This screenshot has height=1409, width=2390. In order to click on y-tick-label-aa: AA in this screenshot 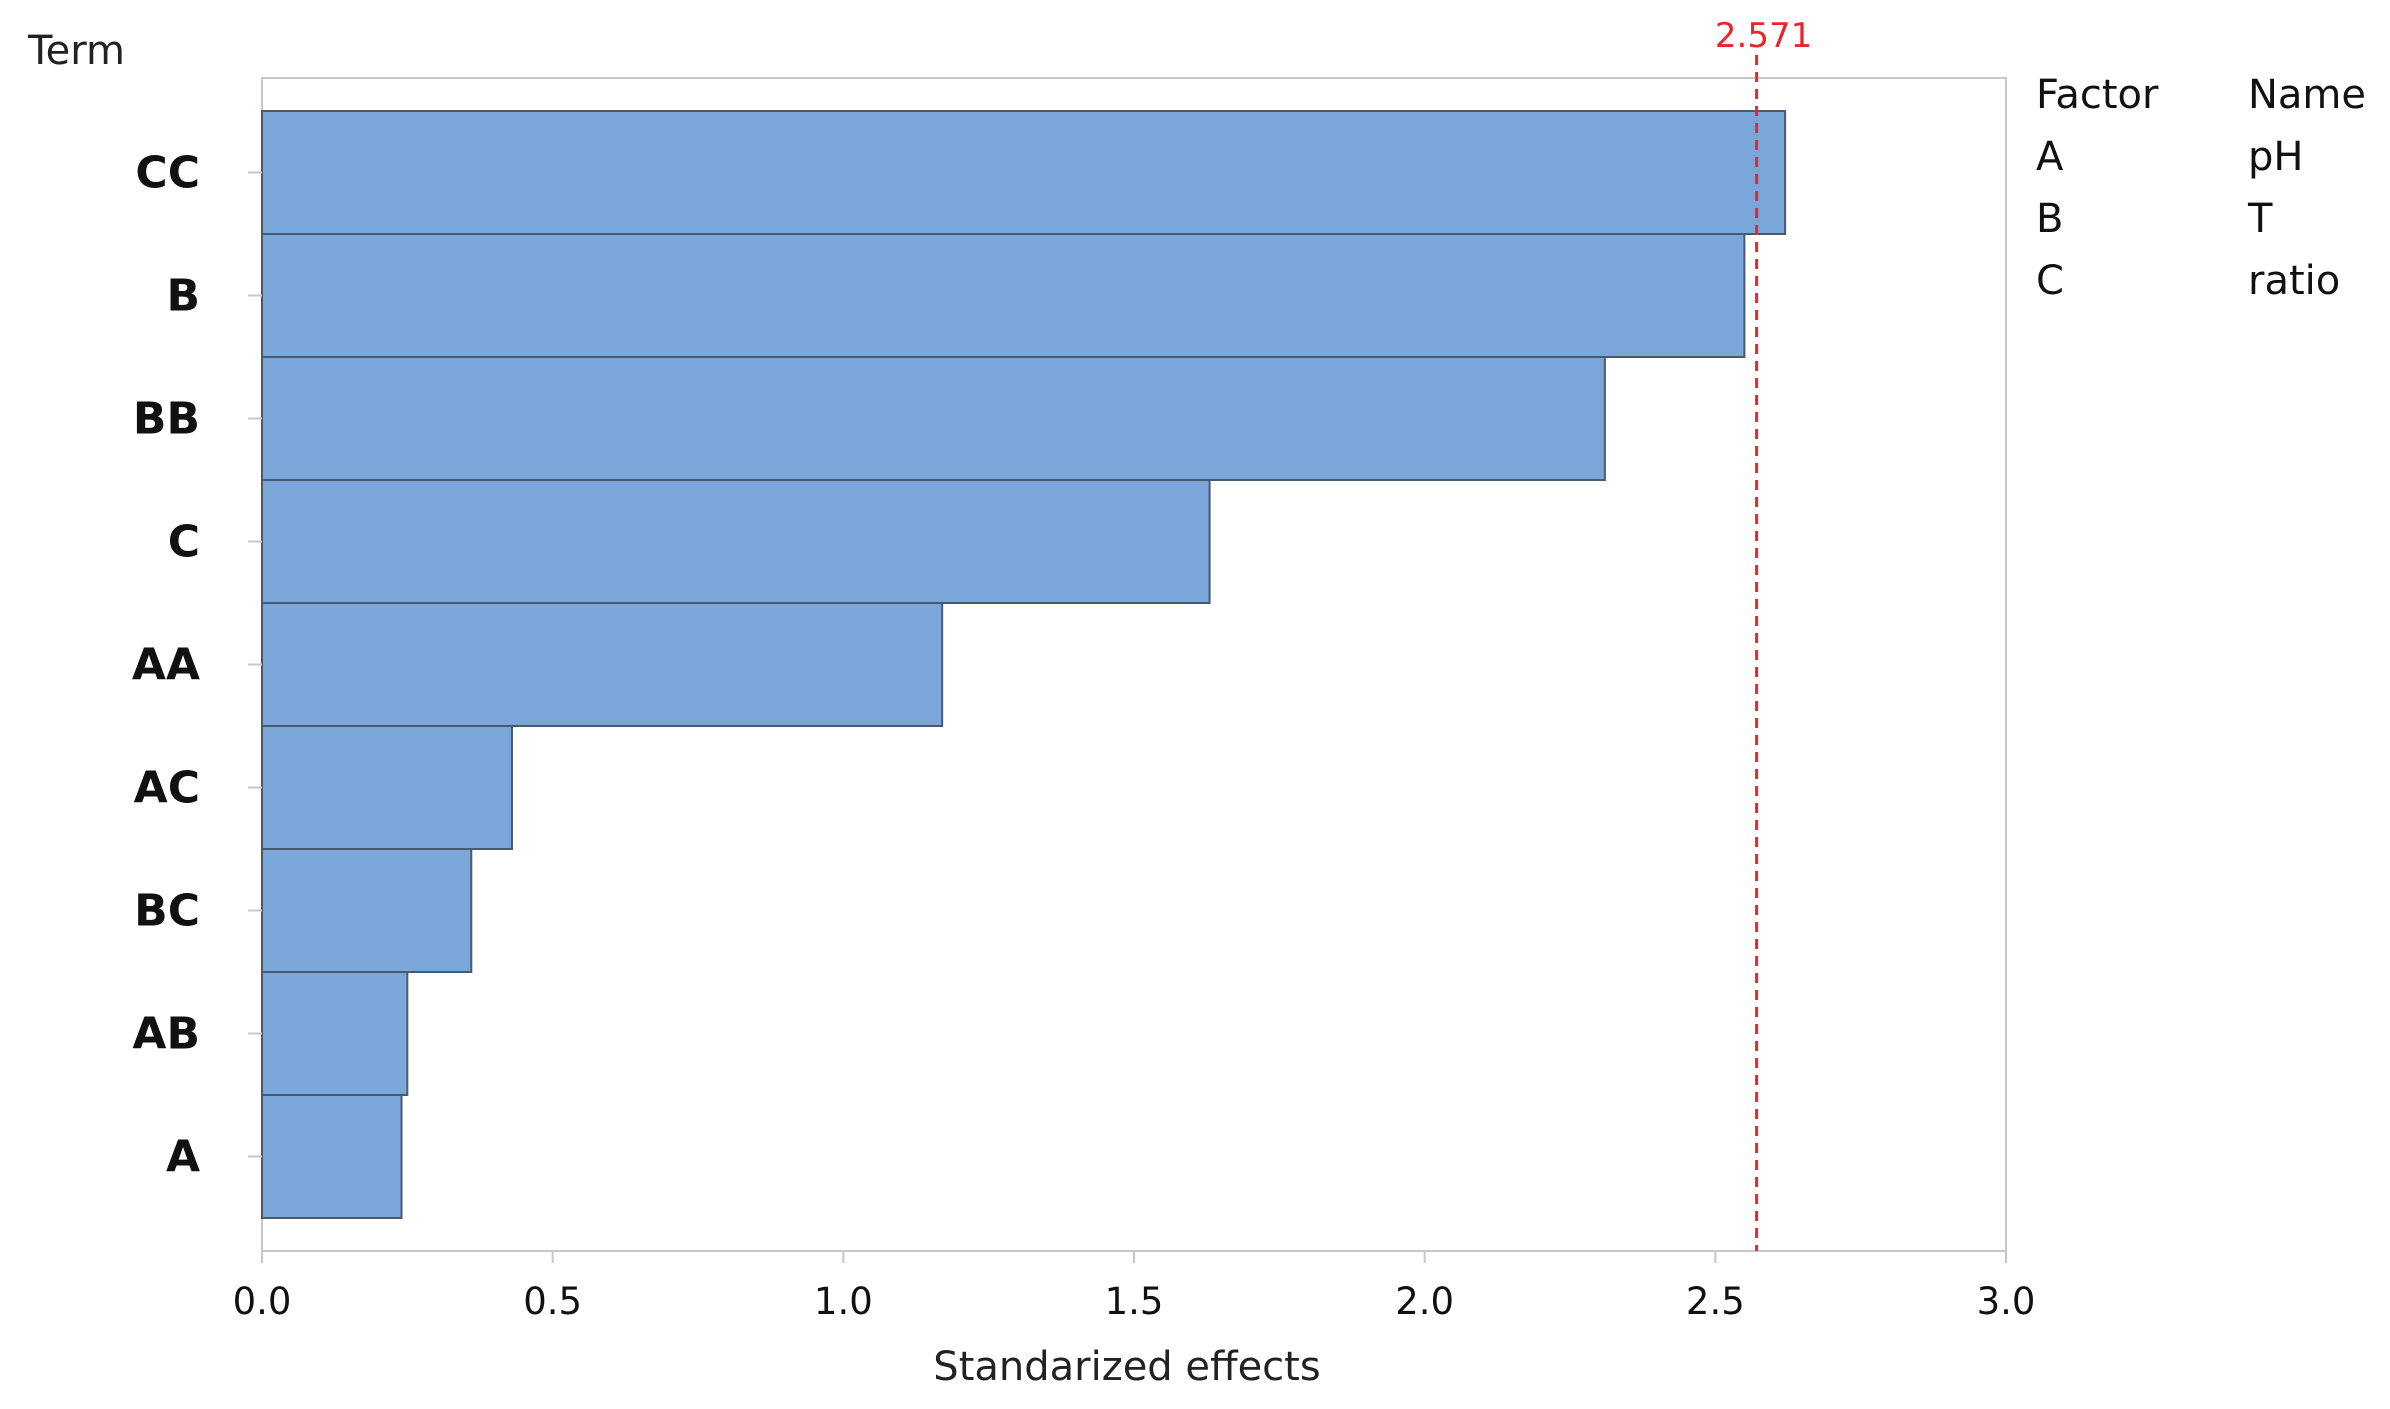, I will do `click(166, 665)`.